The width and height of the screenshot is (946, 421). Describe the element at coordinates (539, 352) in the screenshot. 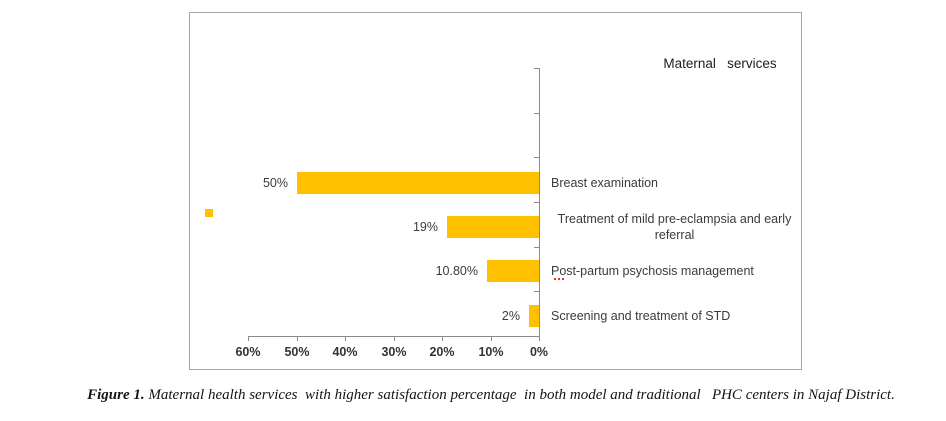

I see `x-axis-tick-label: 0%` at that location.